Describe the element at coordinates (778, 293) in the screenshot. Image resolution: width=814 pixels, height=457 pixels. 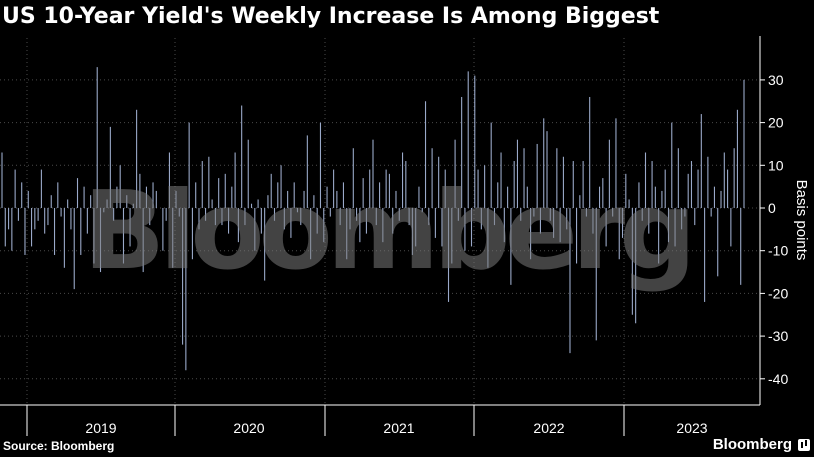
I see `y-tick-label: -20` at that location.